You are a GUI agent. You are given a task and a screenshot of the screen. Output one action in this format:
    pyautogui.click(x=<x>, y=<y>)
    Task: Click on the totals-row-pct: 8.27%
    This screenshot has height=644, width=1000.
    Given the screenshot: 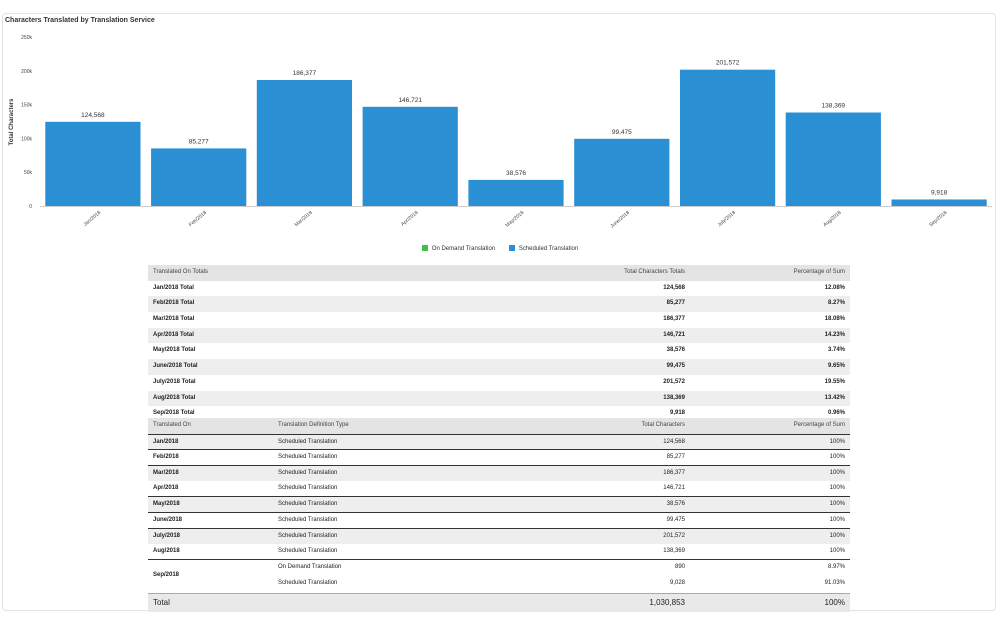 What is the action you would take?
    pyautogui.click(x=836, y=303)
    